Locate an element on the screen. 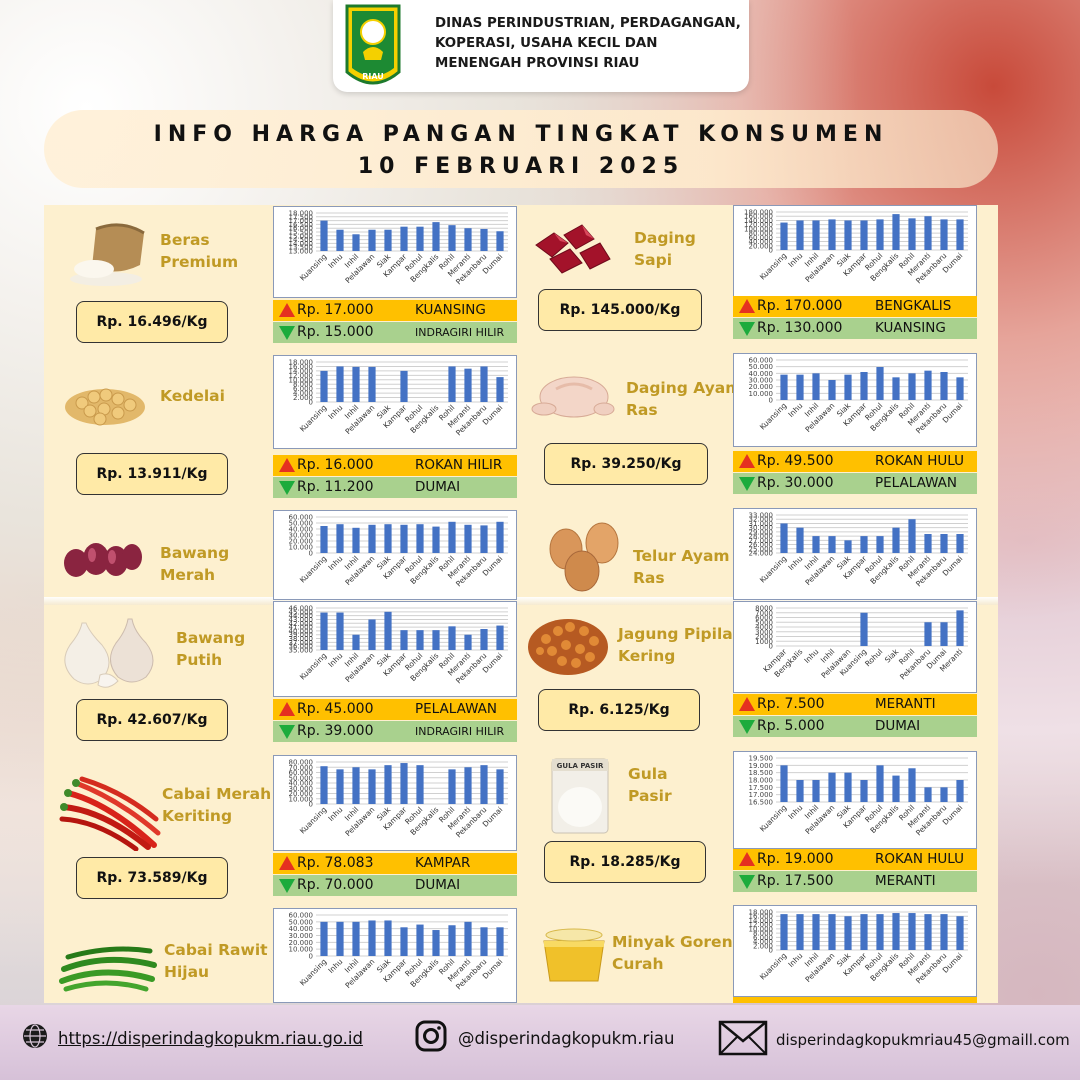 The width and height of the screenshot is (1080, 1080). highest-region: MERANTI is located at coordinates (905, 704).